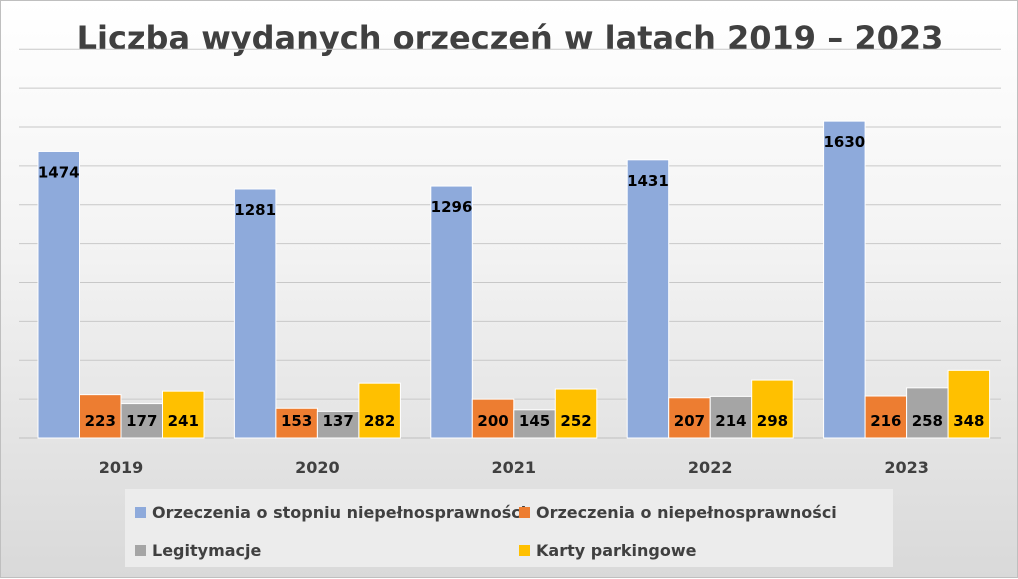 The height and width of the screenshot is (579, 1018). I want to click on data-label: 1296, so click(452, 207).